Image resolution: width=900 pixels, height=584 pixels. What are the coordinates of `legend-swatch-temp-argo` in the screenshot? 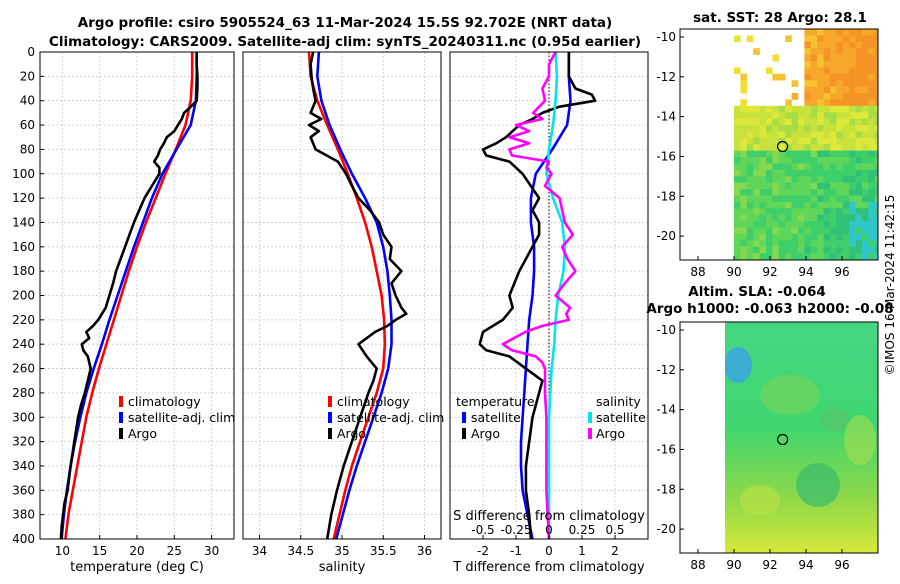 It's located at (464, 433).